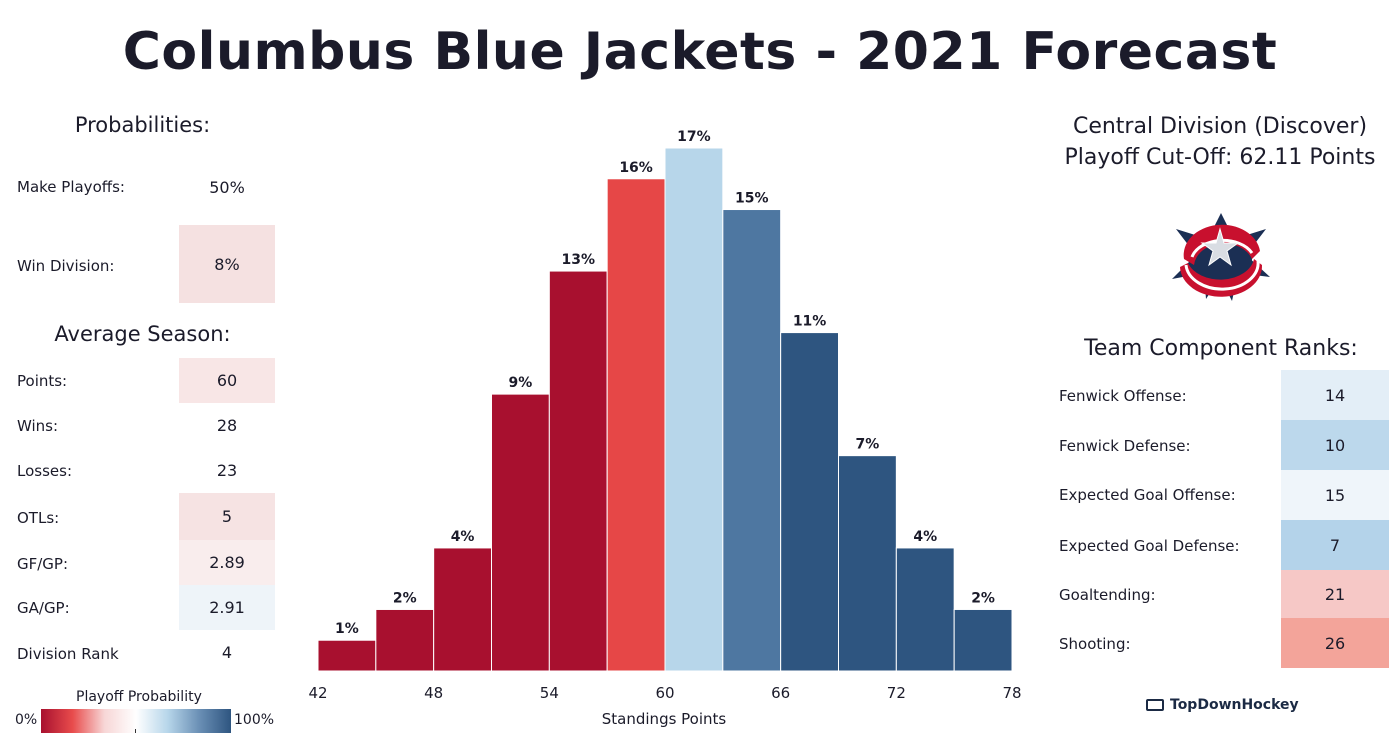 The height and width of the screenshot is (747, 1400). What do you see at coordinates (1335, 545) in the screenshot?
I see `expected-goal-defense-value: 7` at bounding box center [1335, 545].